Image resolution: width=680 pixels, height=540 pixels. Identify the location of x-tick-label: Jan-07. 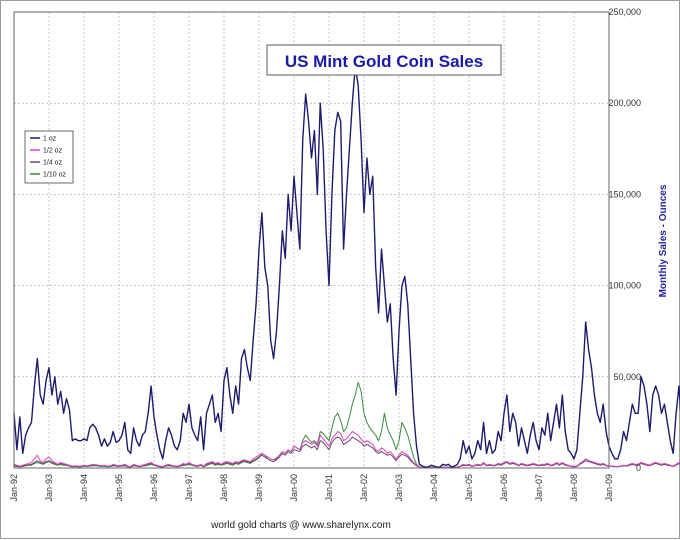
(539, 488).